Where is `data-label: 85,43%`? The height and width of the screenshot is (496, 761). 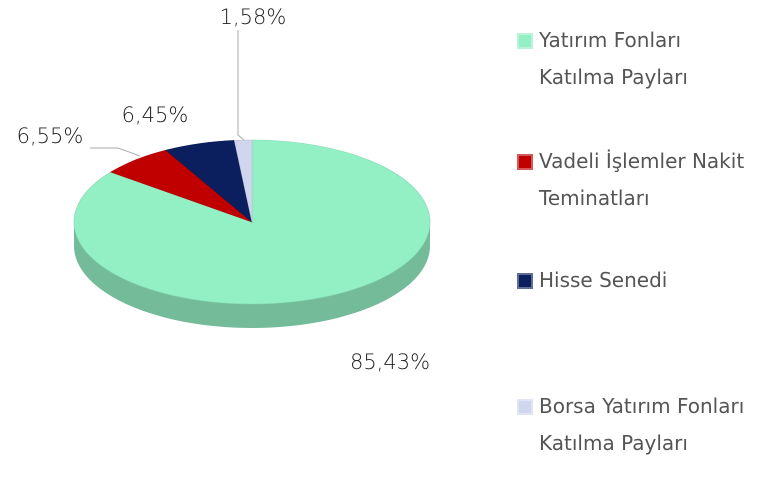
data-label: 85,43% is located at coordinates (390, 362).